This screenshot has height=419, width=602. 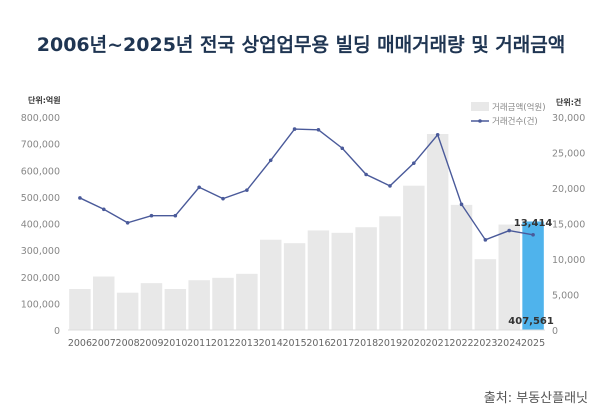 I want to click on left-tick-label: 600,000, so click(x=40, y=171).